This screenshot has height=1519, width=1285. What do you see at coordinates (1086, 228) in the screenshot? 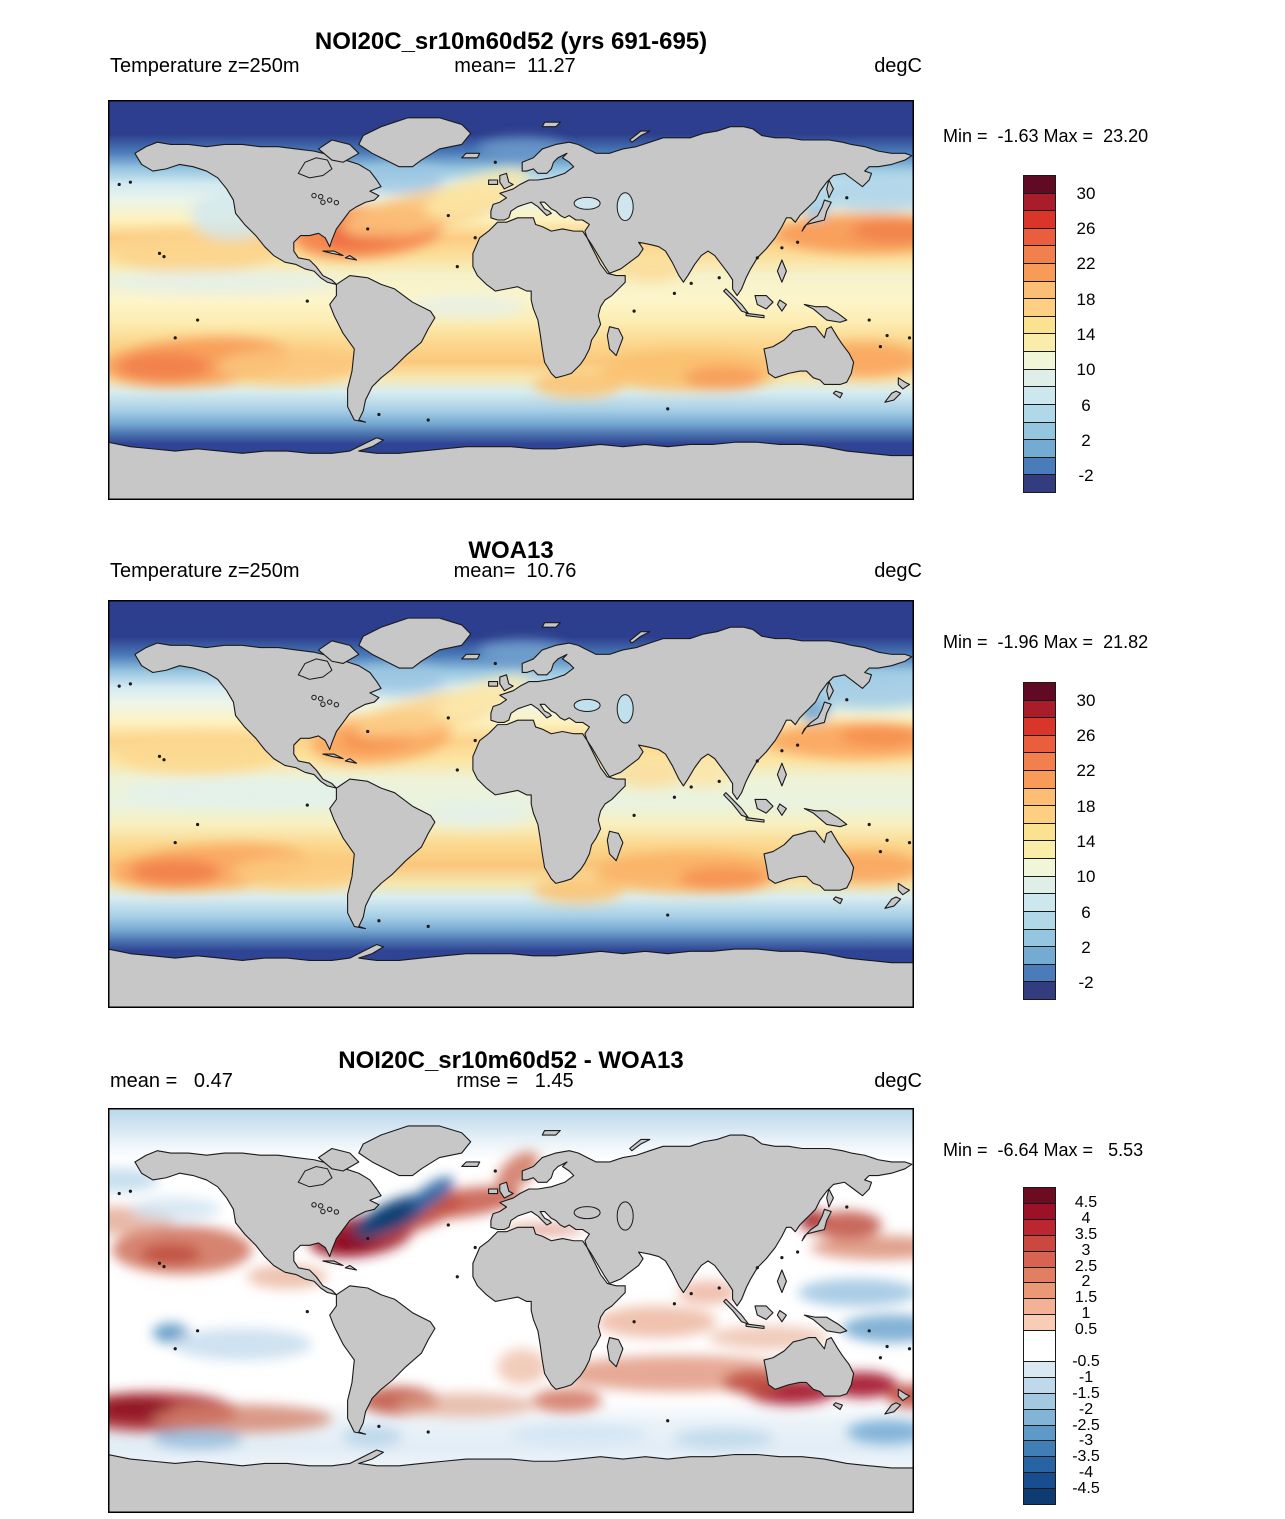
I see `colorbar-tick-label: 26` at bounding box center [1086, 228].